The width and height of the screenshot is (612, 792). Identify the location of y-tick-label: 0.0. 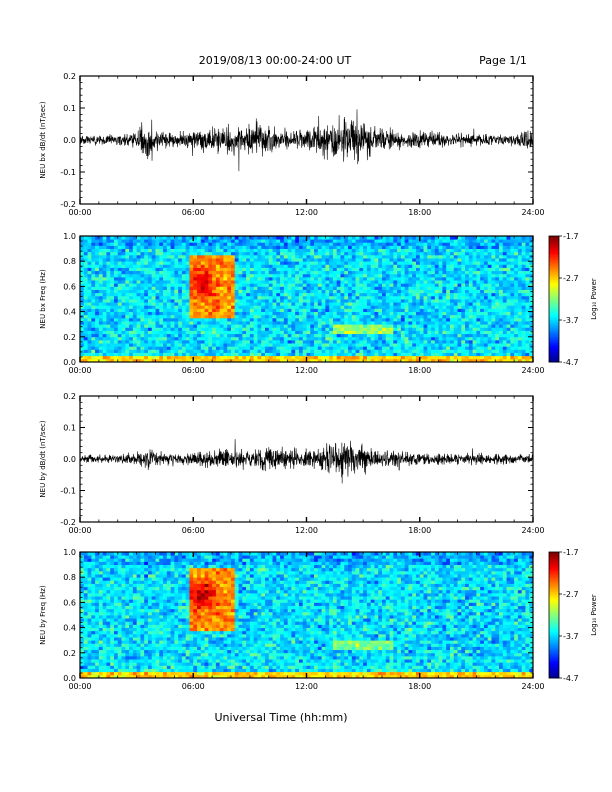
(69, 362).